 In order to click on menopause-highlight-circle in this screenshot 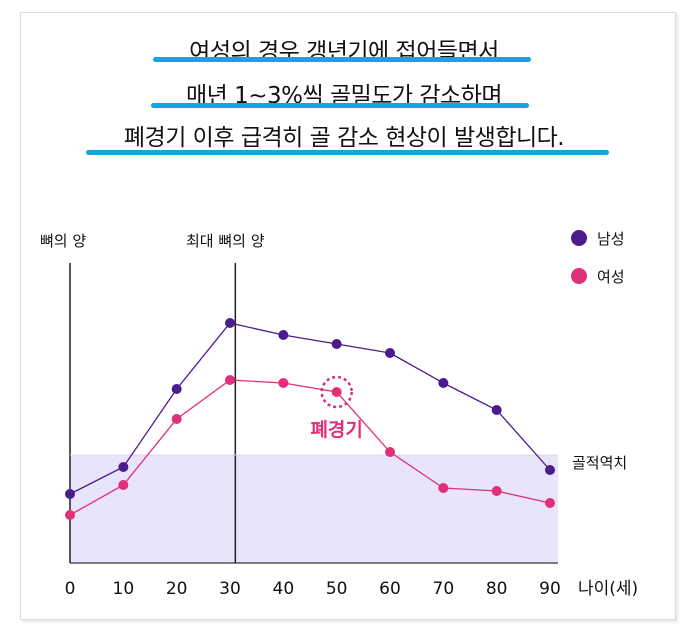, I will do `click(336, 392)`.